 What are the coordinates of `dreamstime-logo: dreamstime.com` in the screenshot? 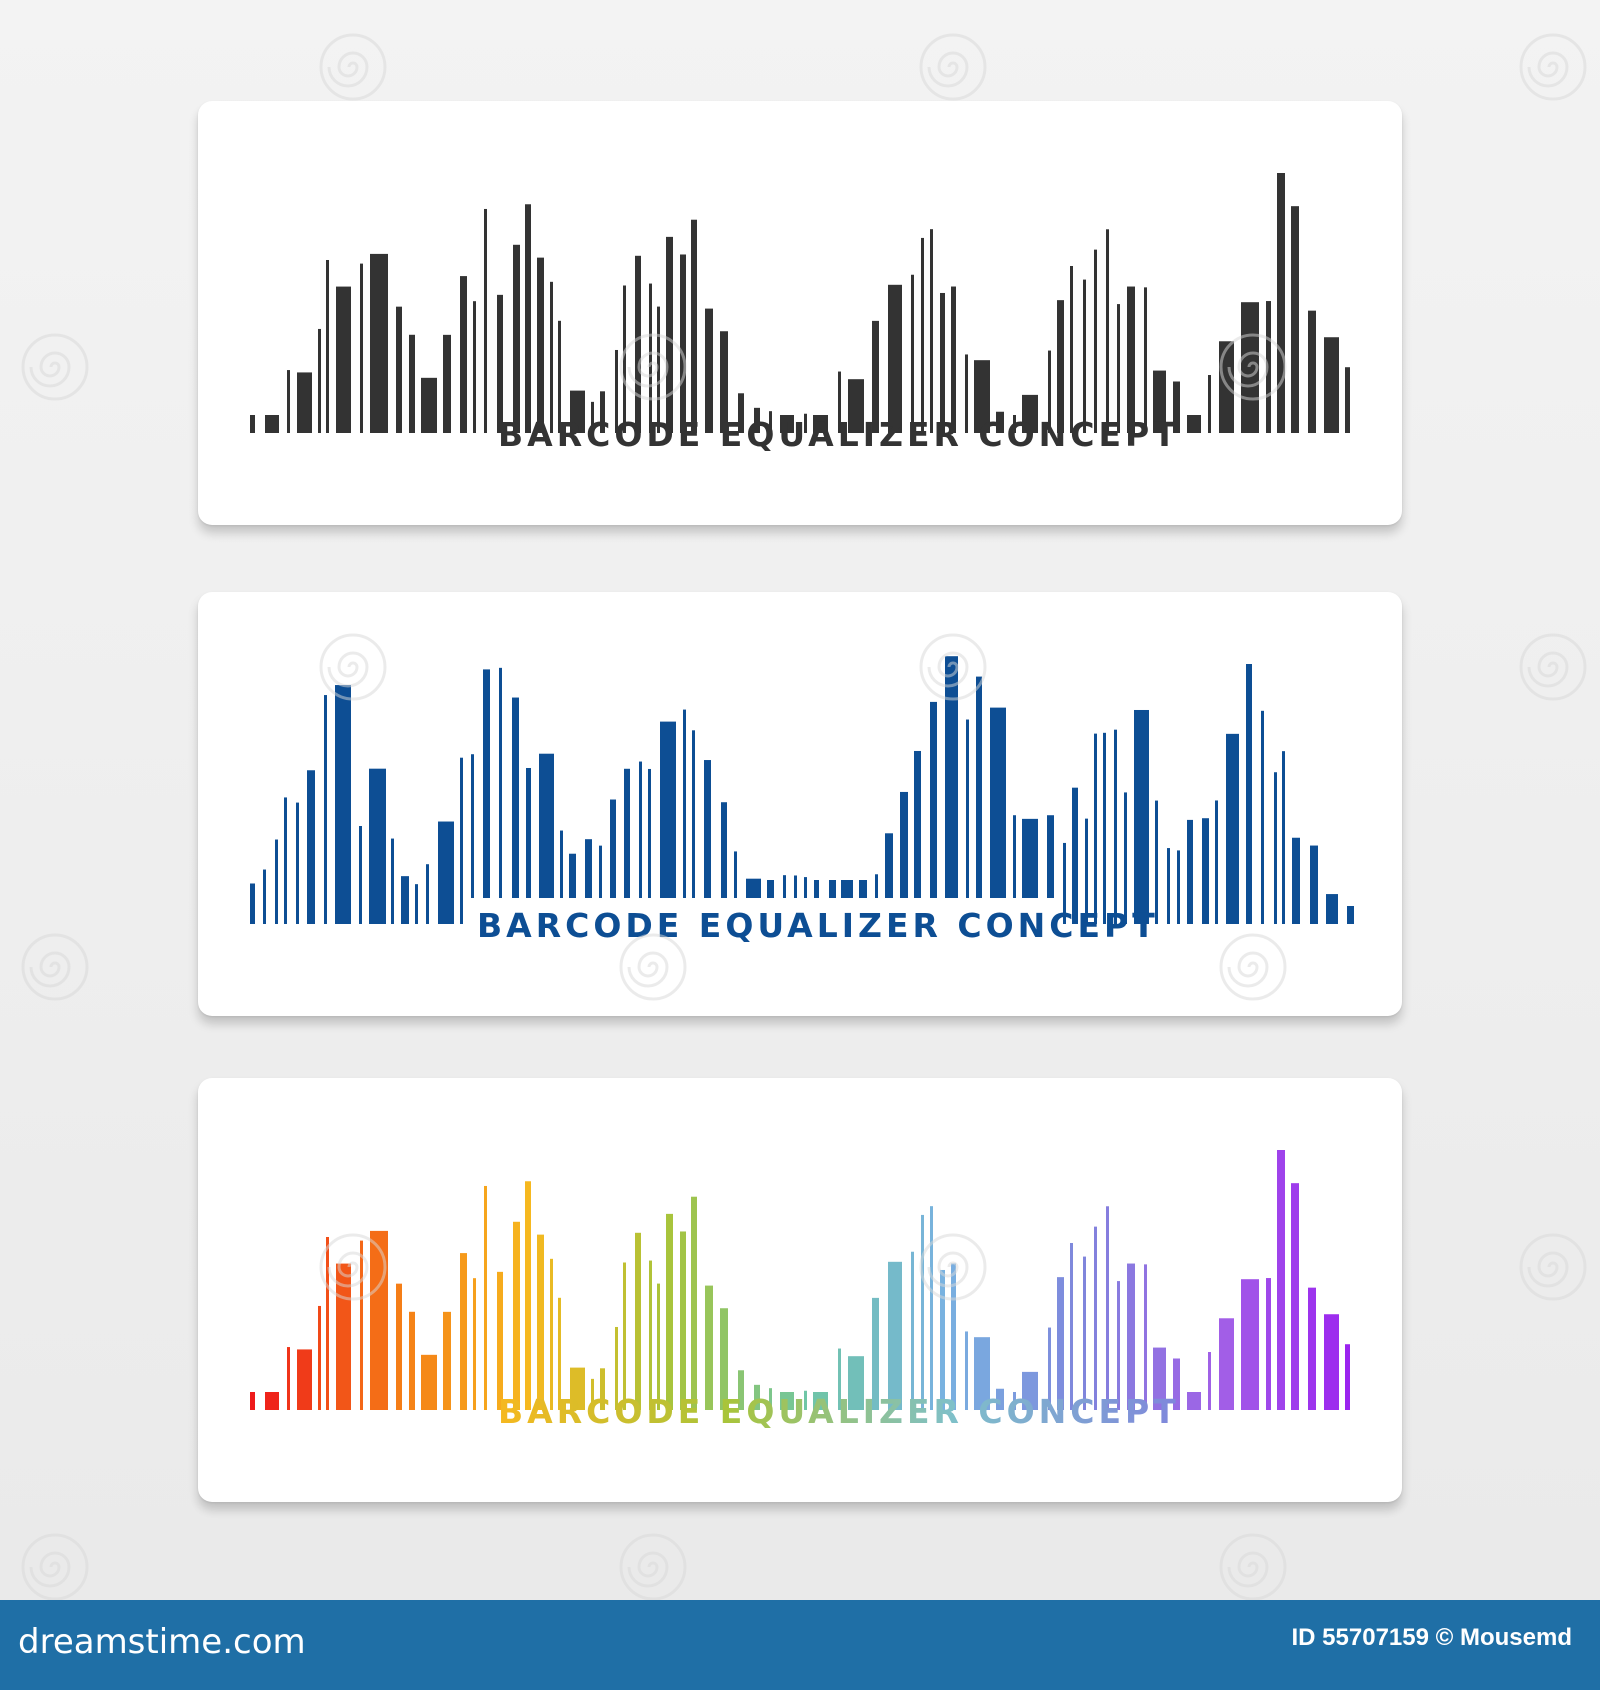 It's located at (162, 1642).